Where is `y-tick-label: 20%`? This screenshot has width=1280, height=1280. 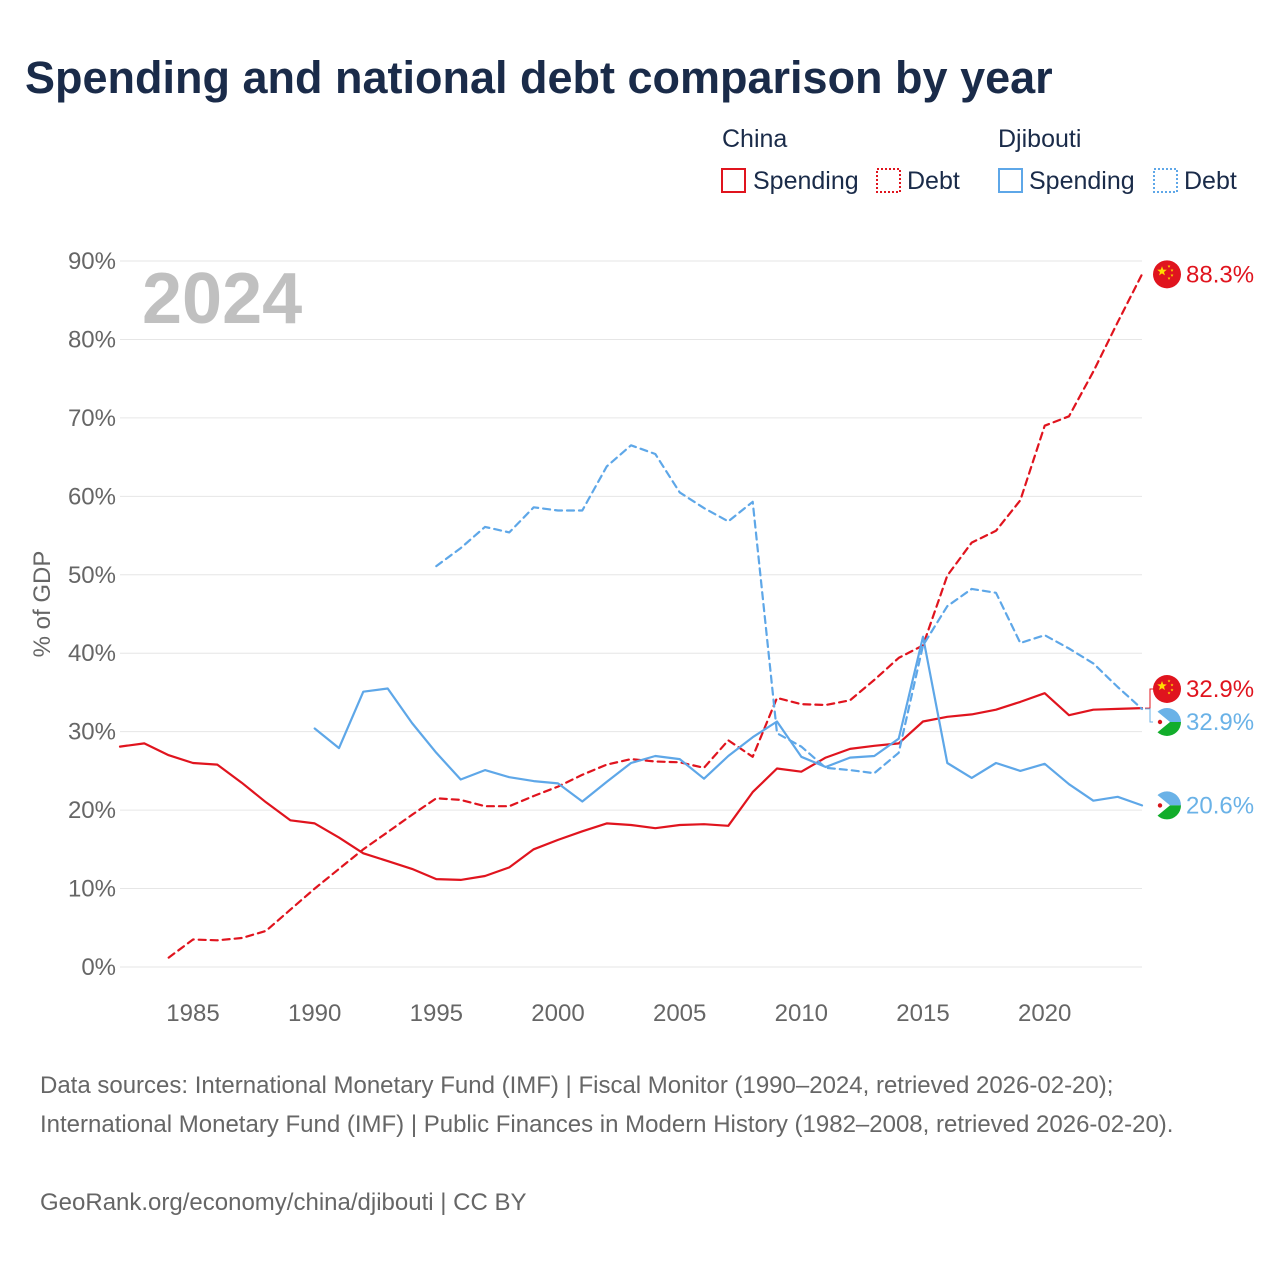 y-tick-label: 20% is located at coordinates (92, 810).